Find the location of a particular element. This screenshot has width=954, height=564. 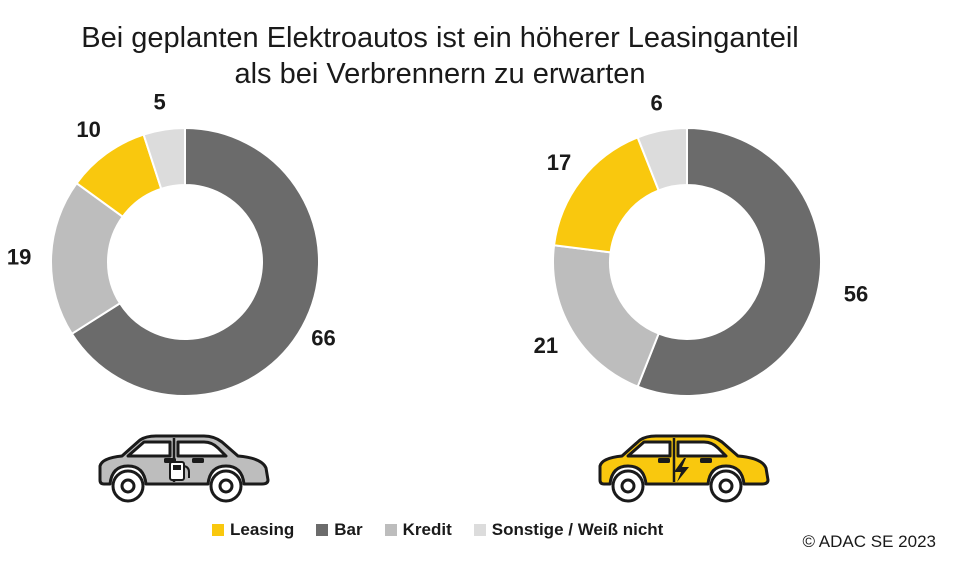

legend: Leasing Bar Kredit Sonstige / Weiß nicht is located at coordinates (437, 530).